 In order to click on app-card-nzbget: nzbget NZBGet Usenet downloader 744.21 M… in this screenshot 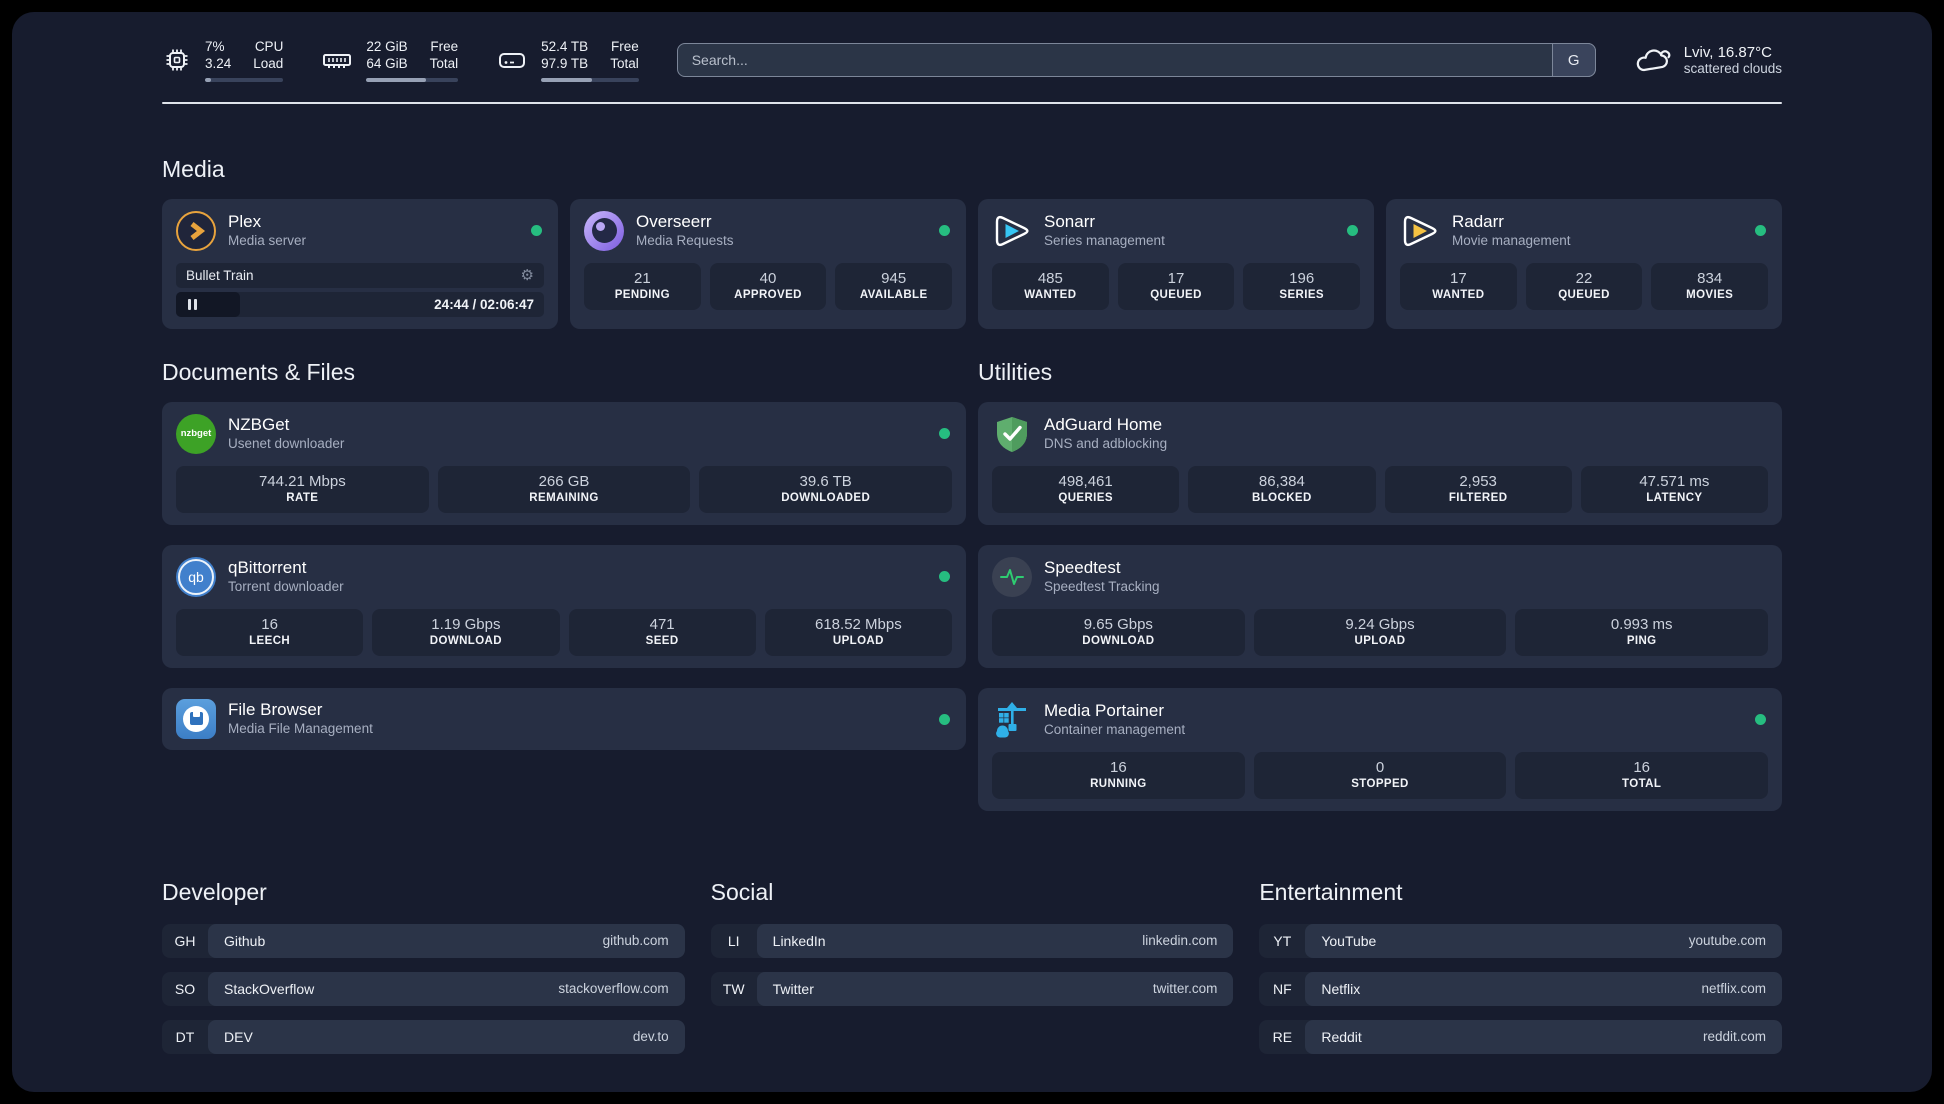, I will do `click(564, 463)`.